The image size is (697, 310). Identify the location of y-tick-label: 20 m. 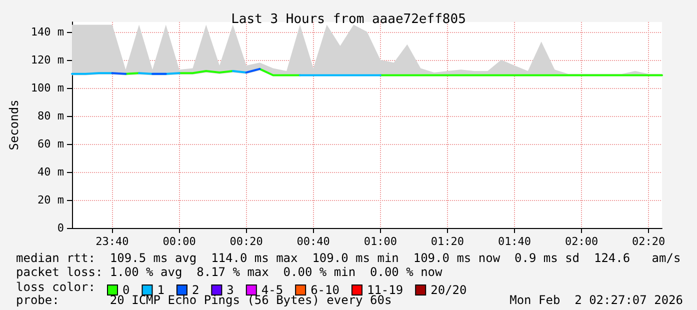
(51, 199).